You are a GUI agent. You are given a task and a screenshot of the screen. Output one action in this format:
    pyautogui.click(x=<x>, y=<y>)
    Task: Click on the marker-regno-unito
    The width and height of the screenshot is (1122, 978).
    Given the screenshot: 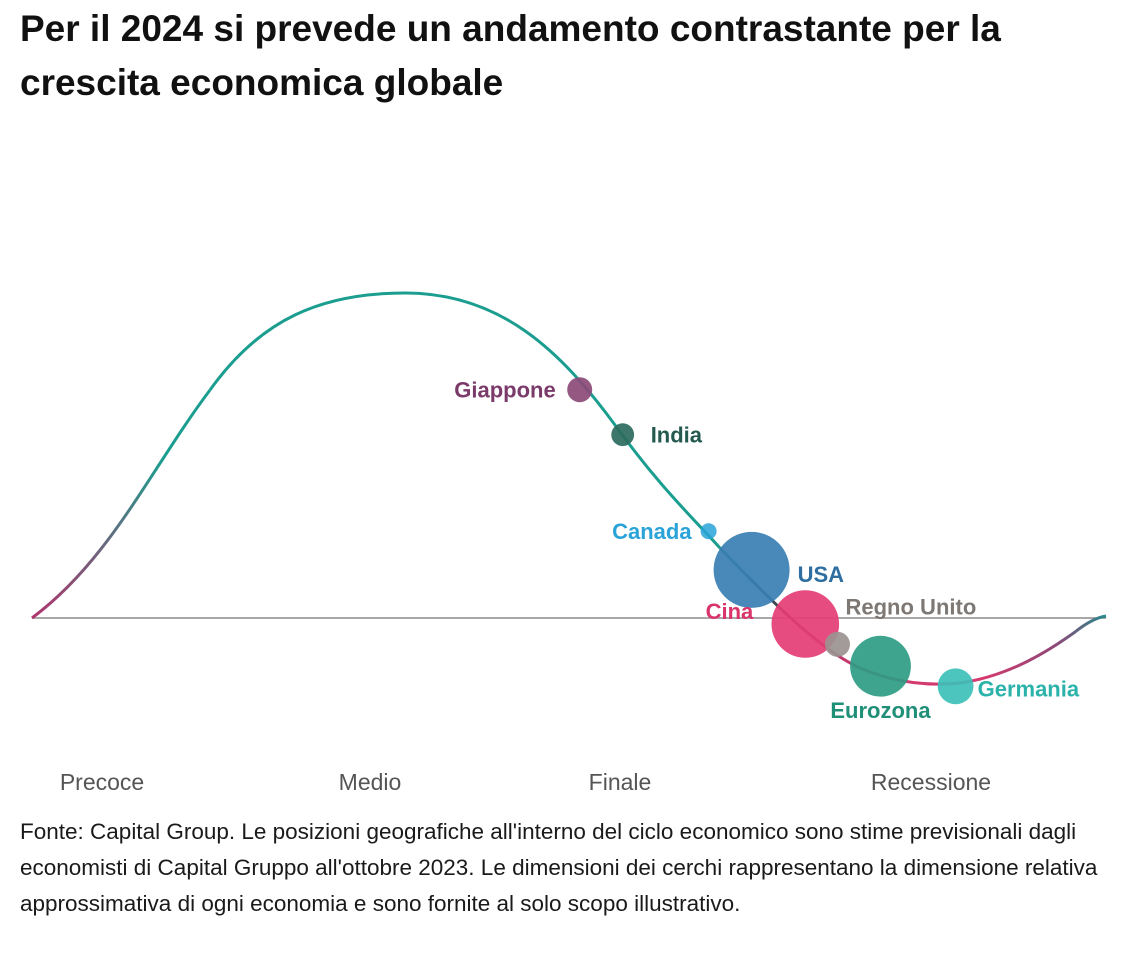 What is the action you would take?
    pyautogui.click(x=837, y=644)
    